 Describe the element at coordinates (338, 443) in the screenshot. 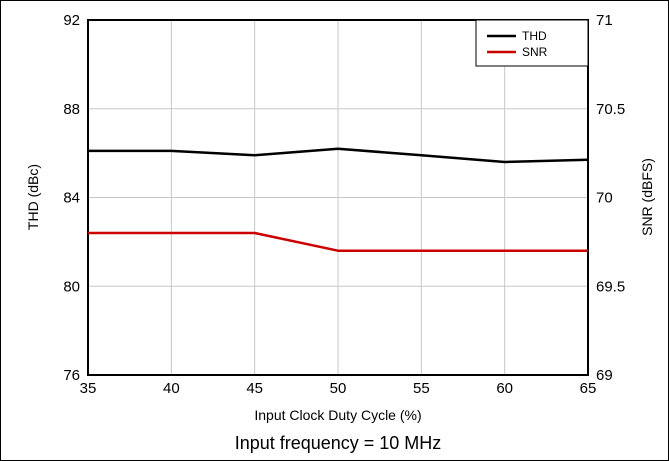

I see `chart-caption: Input frequency = 10 MHz` at that location.